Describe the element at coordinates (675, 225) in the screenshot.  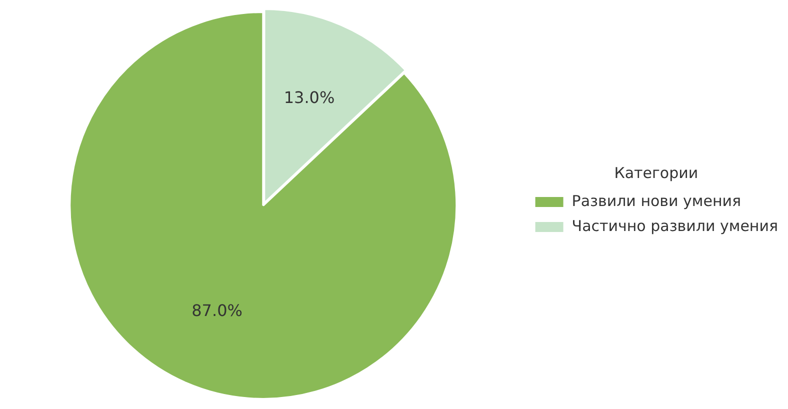
I see `legend-label: Частично развили умения` at that location.